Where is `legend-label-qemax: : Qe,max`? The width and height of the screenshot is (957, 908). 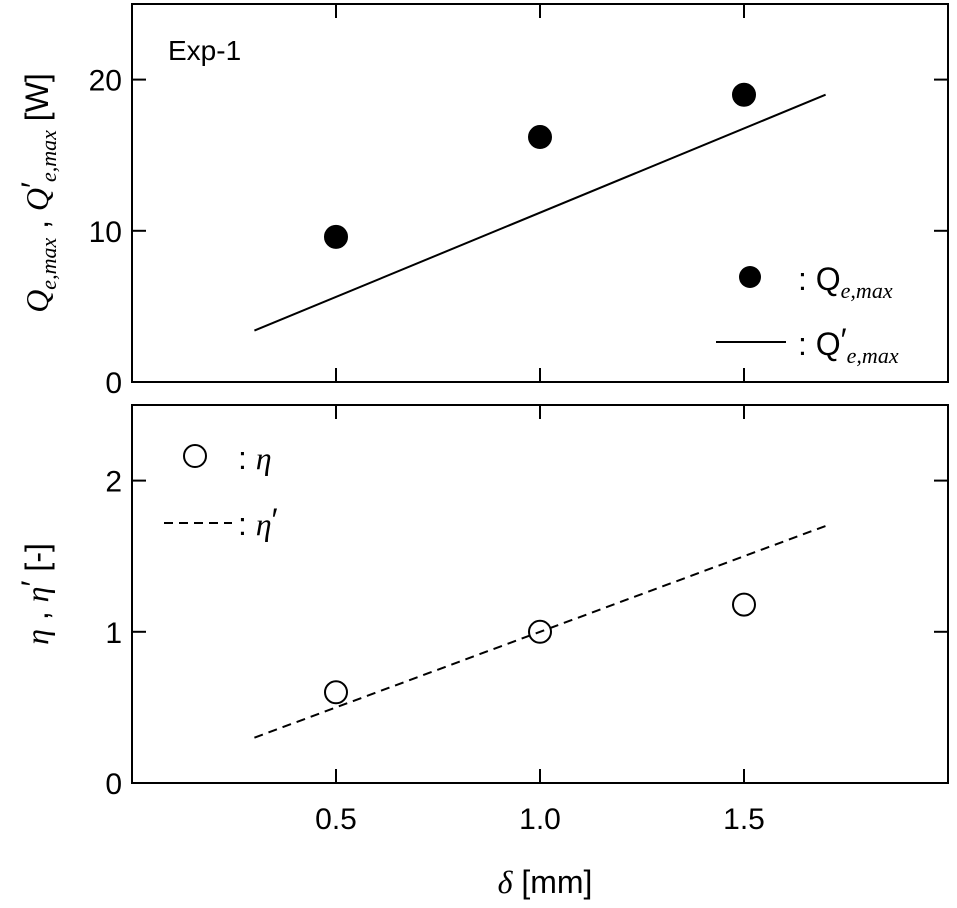
legend-label-qemax: : Qe,max is located at coordinates (845, 282).